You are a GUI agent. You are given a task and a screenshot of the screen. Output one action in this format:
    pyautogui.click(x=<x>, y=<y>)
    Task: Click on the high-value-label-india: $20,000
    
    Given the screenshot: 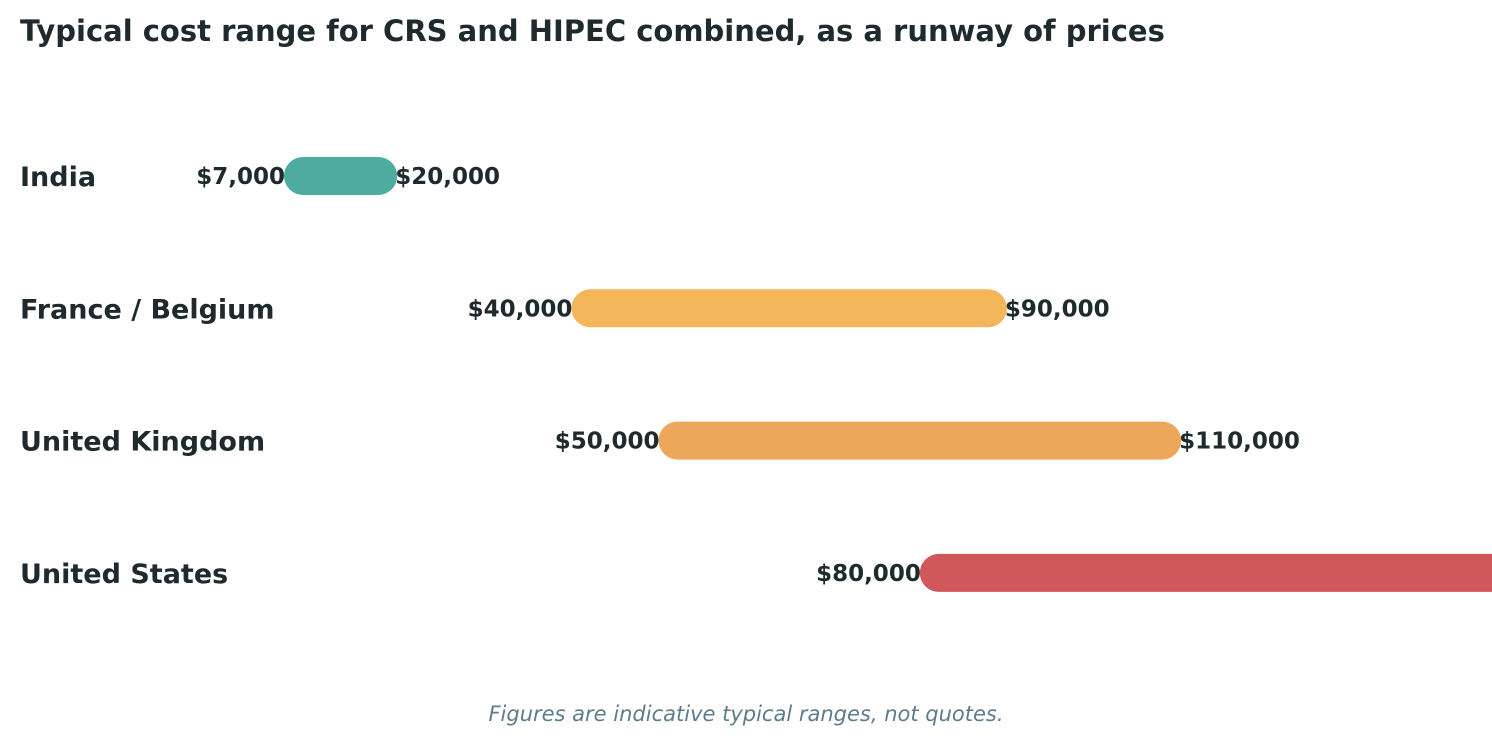 What is the action you would take?
    pyautogui.click(x=447, y=177)
    